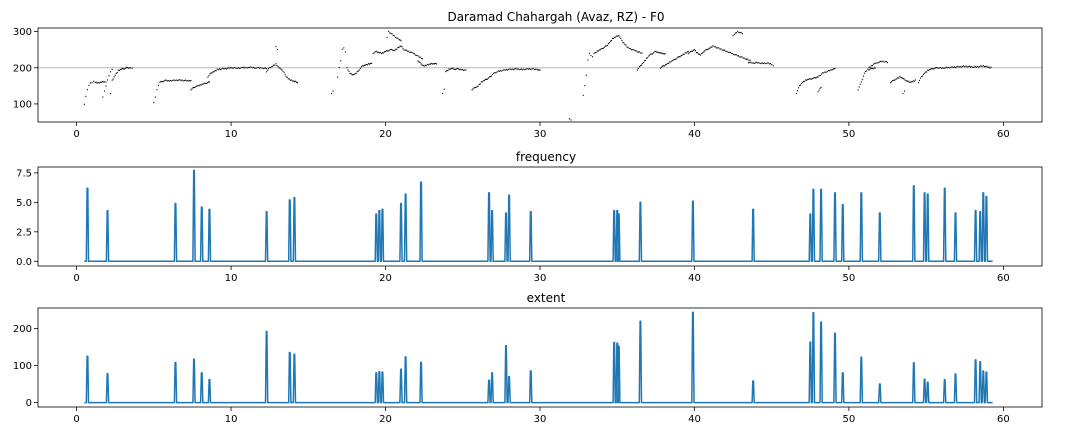  What do you see at coordinates (231, 134) in the screenshot?
I see `f0-x-tick-label: 10` at bounding box center [231, 134].